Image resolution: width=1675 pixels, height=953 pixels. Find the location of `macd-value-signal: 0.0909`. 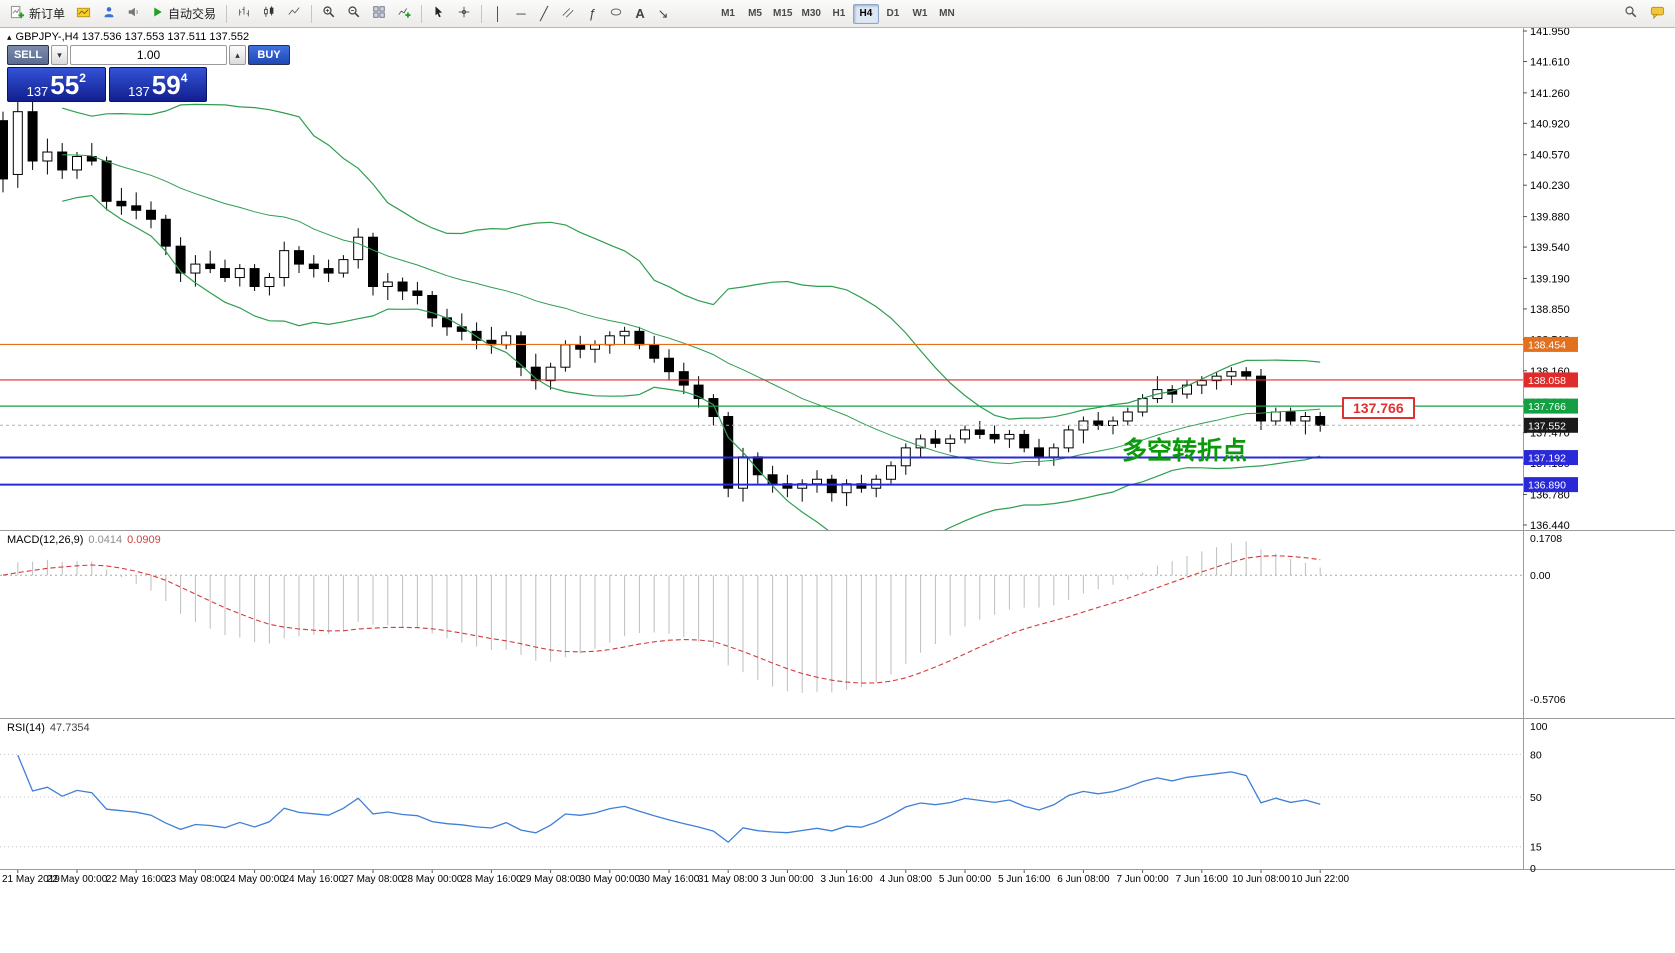

macd-value-signal: 0.0909 is located at coordinates (144, 540).